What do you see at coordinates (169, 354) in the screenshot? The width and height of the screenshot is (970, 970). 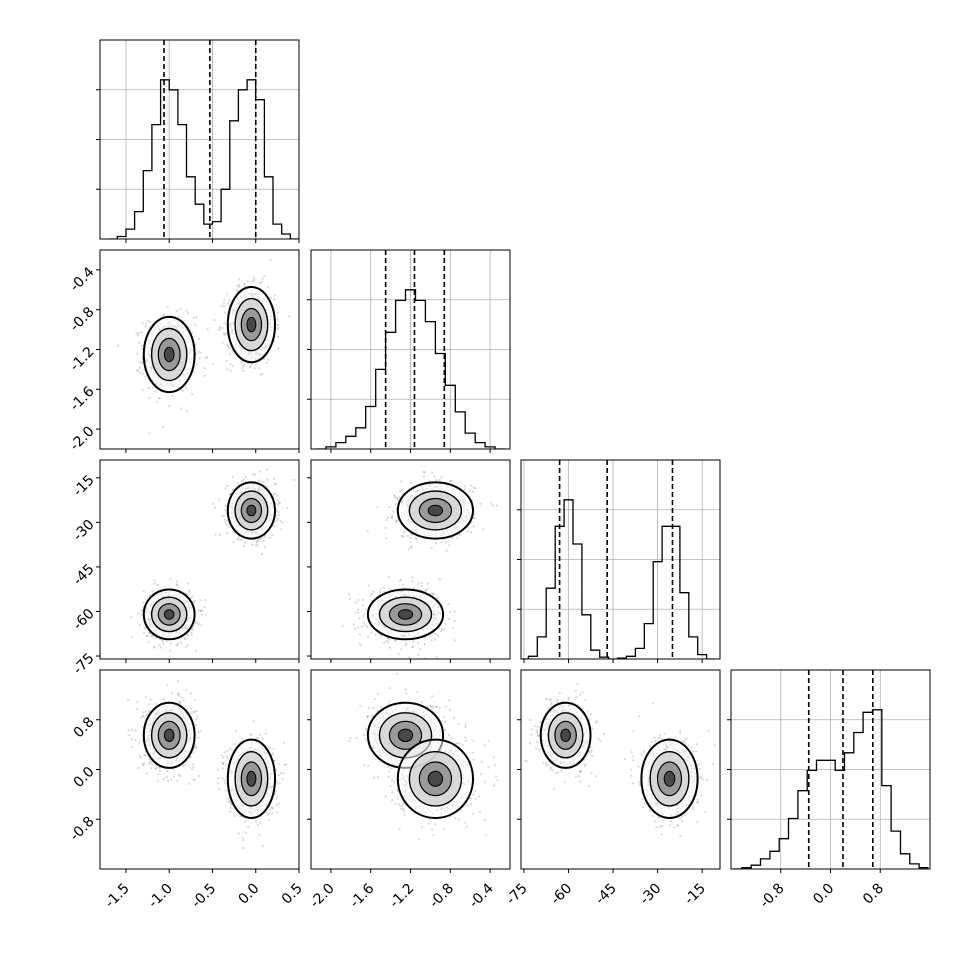 I see `density-contour` at bounding box center [169, 354].